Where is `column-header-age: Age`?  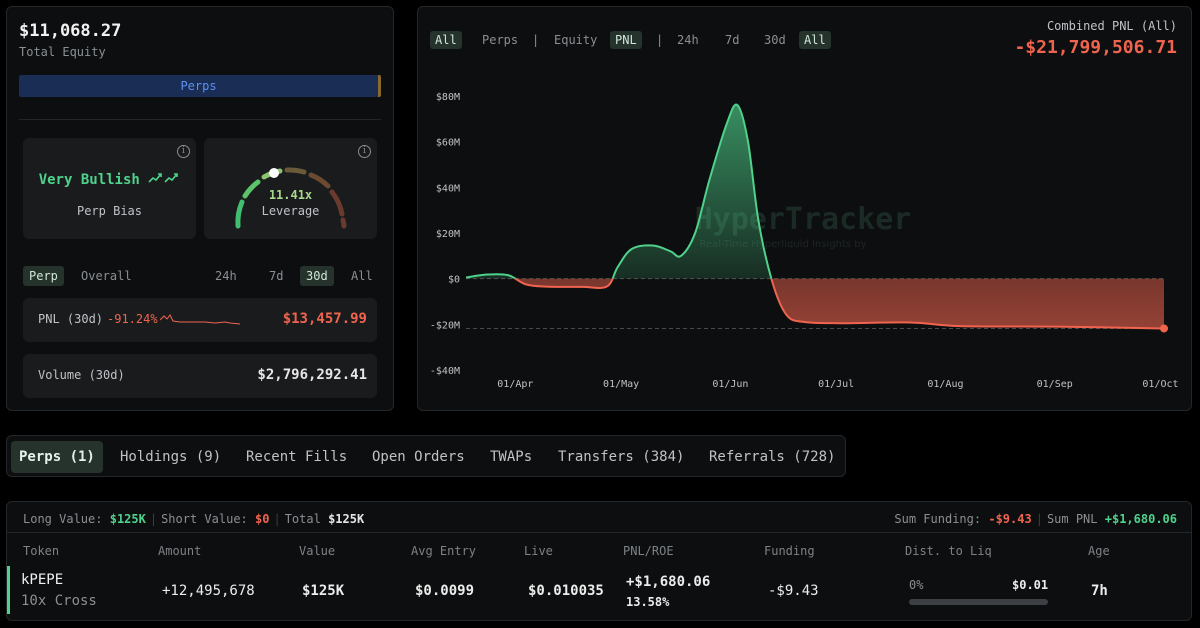 column-header-age: Age is located at coordinates (1099, 551).